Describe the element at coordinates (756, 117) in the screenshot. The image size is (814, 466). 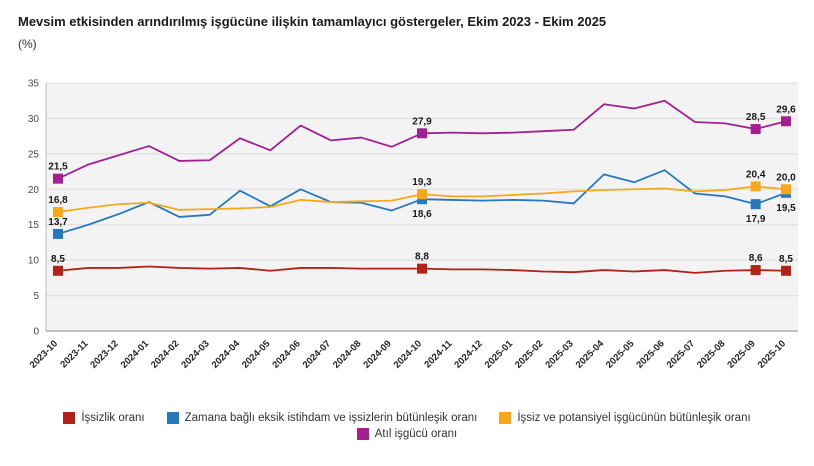
I see `data-label: 28,5` at that location.